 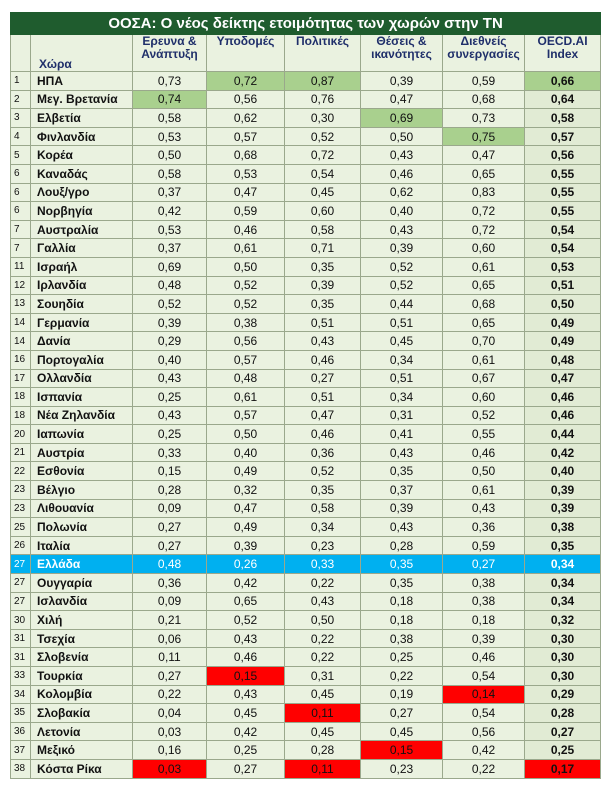 What do you see at coordinates (483, 620) in the screenshot?
I see `score-cell: 0,18` at bounding box center [483, 620].